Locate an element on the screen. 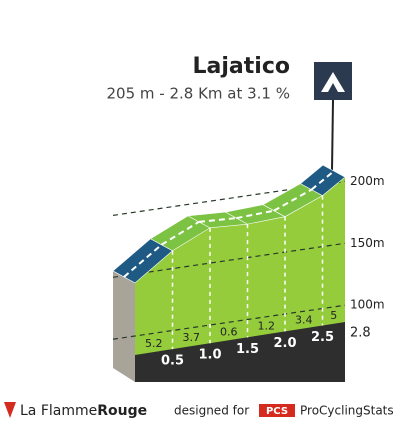 This screenshot has height=427, width=405. x-tick-label: 2.8 is located at coordinates (360, 333).